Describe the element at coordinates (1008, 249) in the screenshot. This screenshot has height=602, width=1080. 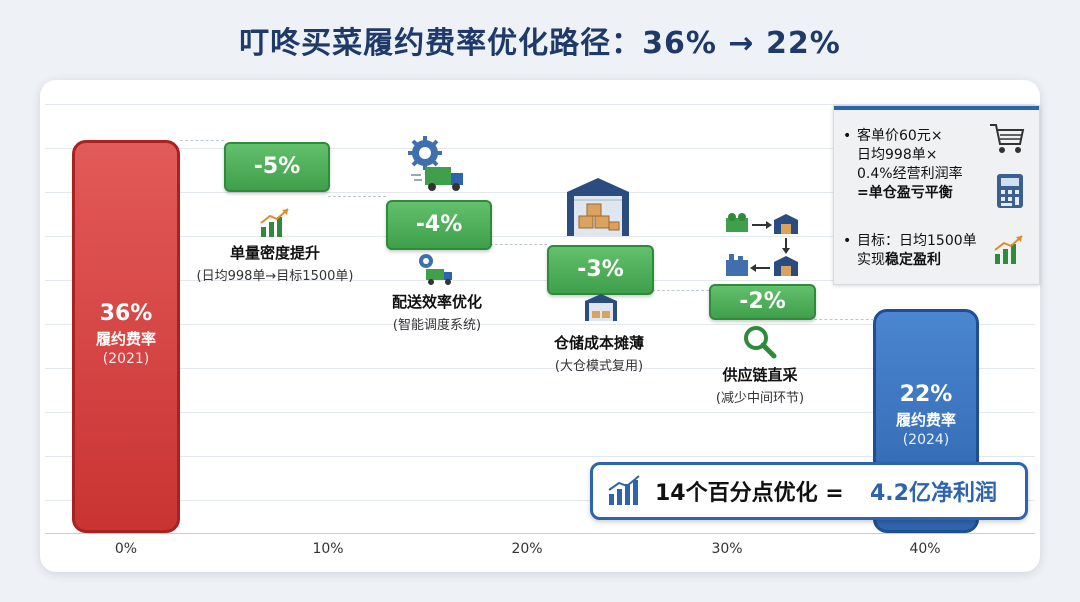
I see `profit-chart-icon` at that location.